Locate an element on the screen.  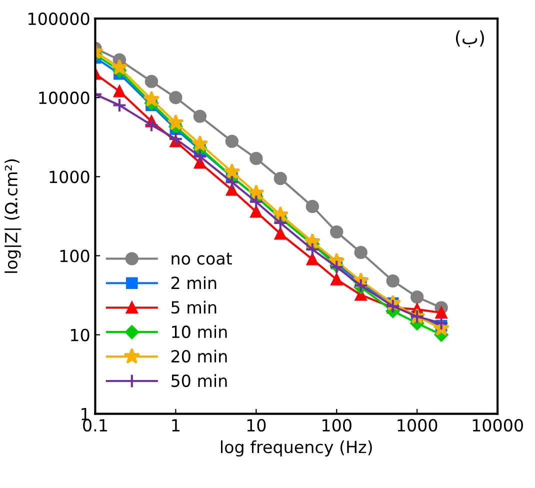
legend-label: 10 min is located at coordinates (199, 331).